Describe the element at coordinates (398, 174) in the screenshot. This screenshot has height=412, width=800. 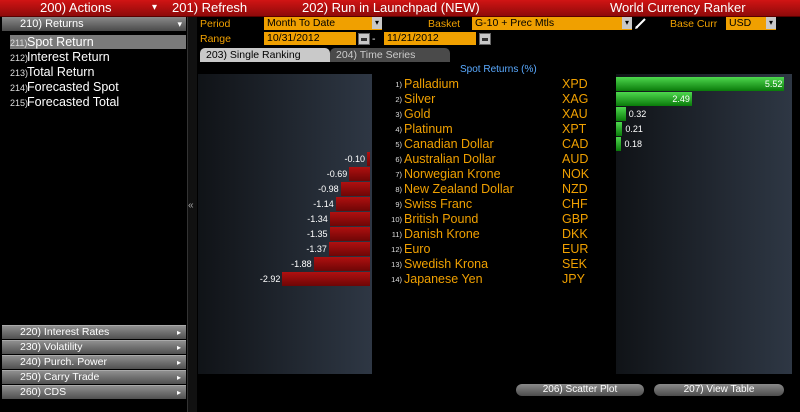
I see `rank-number: 7)` at that location.